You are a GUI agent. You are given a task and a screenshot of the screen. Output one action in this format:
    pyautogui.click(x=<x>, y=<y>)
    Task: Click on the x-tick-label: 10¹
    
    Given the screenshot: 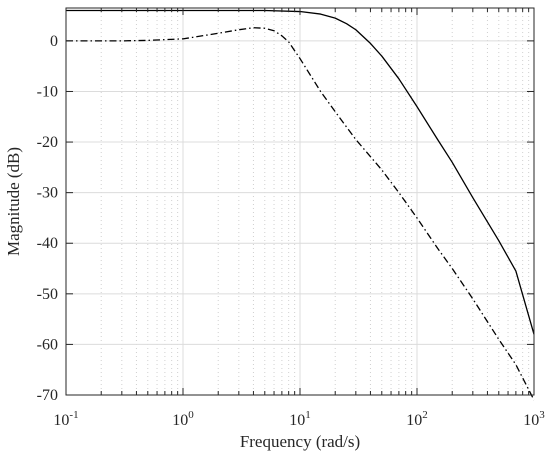 What is the action you would take?
    pyautogui.click(x=300, y=419)
    